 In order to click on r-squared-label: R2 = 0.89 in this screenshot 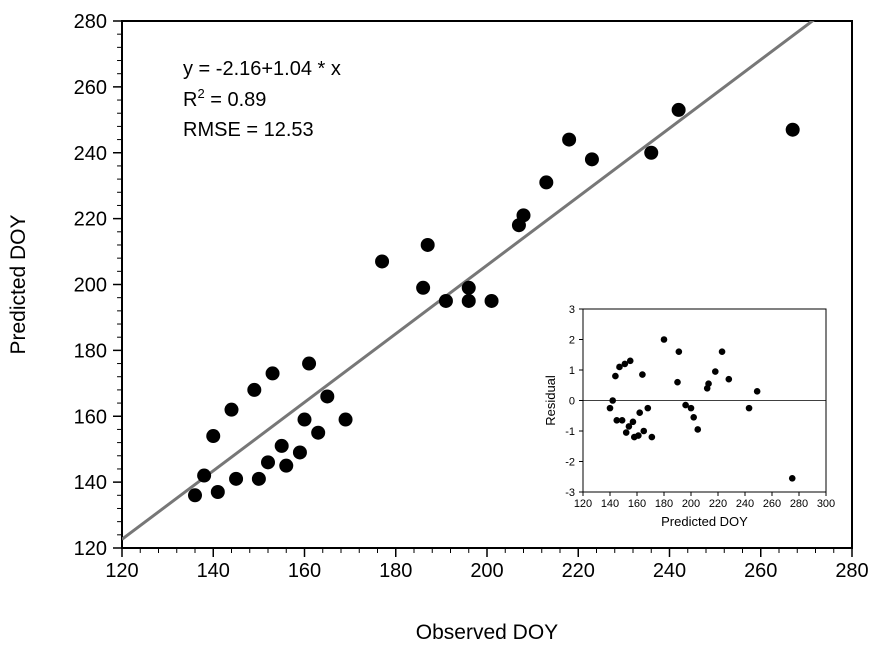, I will do `click(224, 98)`.